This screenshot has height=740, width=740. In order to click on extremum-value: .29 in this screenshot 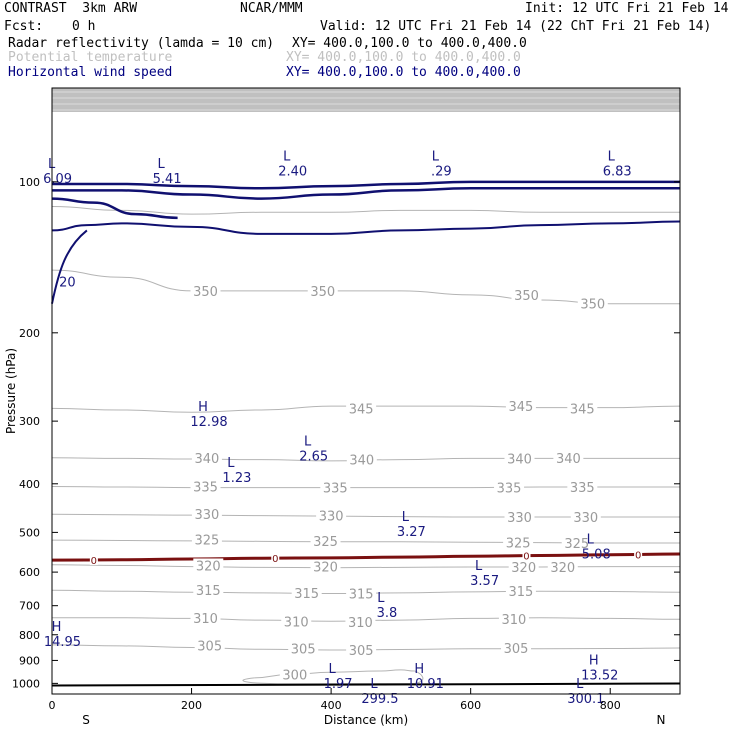, I will do `click(441, 171)`.